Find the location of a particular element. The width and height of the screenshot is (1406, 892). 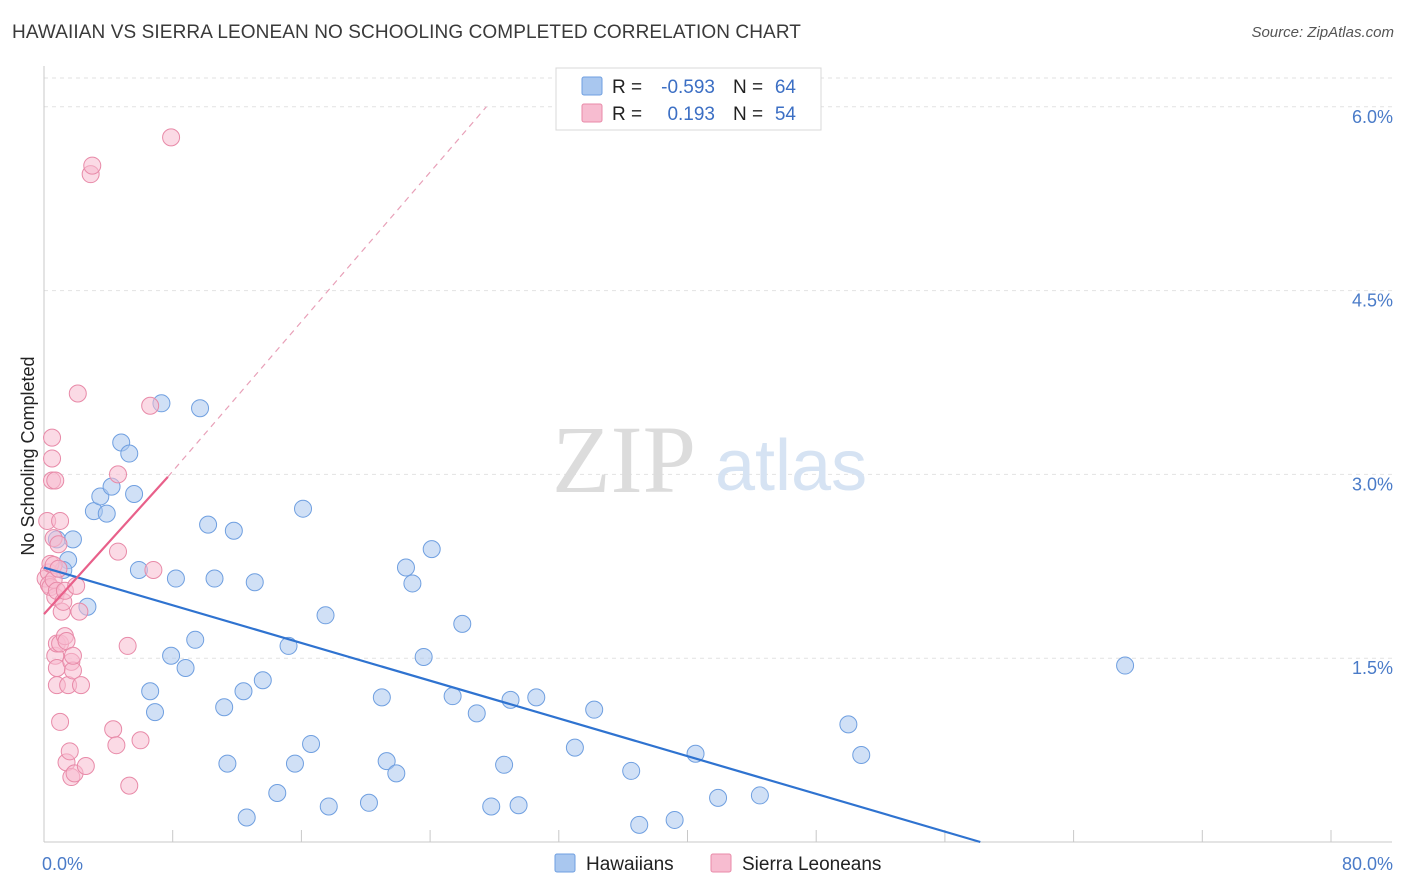

y-tick-label: 3.0% is located at coordinates (1372, 484).